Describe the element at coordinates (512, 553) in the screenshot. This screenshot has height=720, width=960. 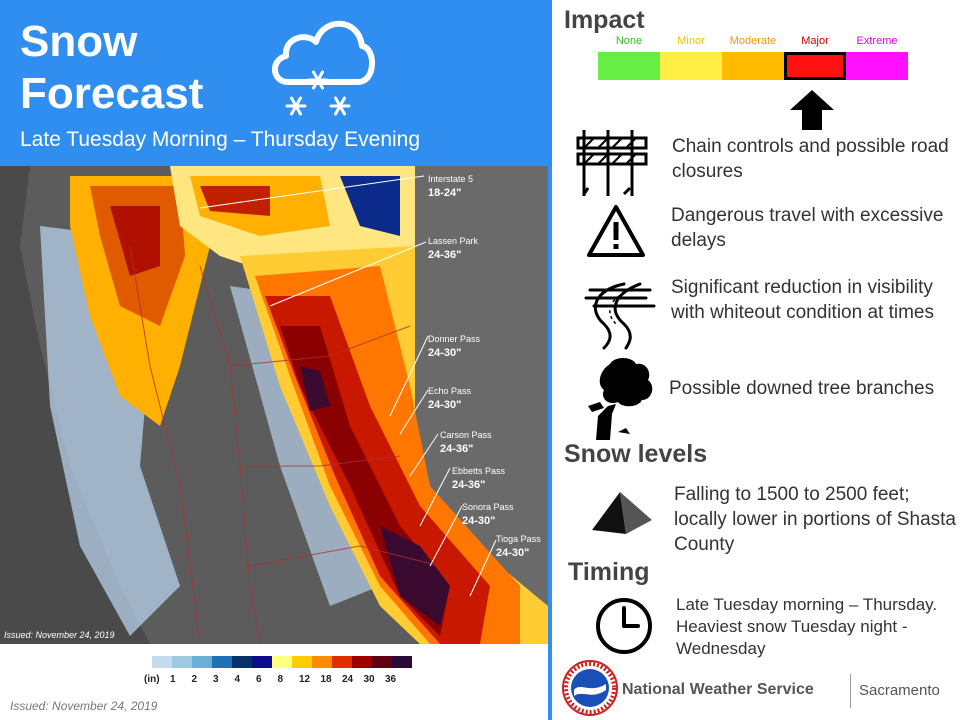
I see `amount-tioga-pass: 24-30"` at that location.